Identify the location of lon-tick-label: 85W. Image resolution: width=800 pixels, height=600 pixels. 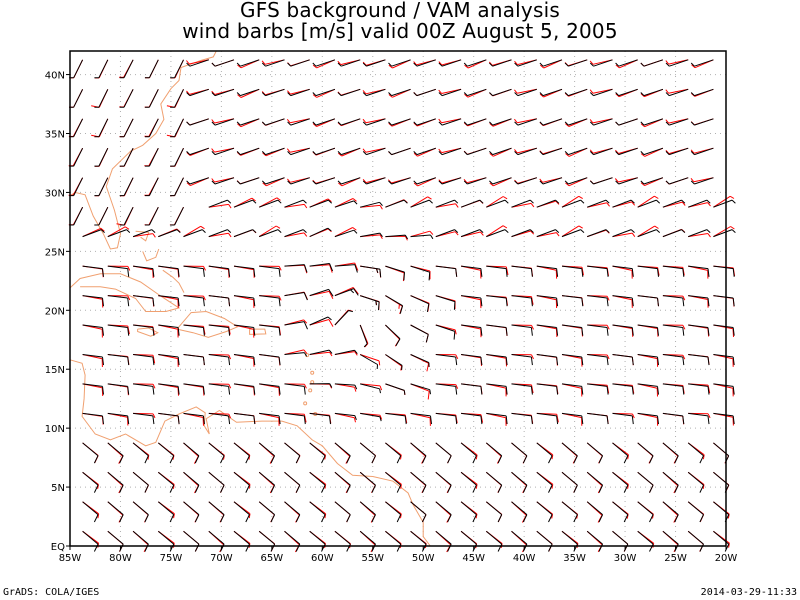
(70, 558).